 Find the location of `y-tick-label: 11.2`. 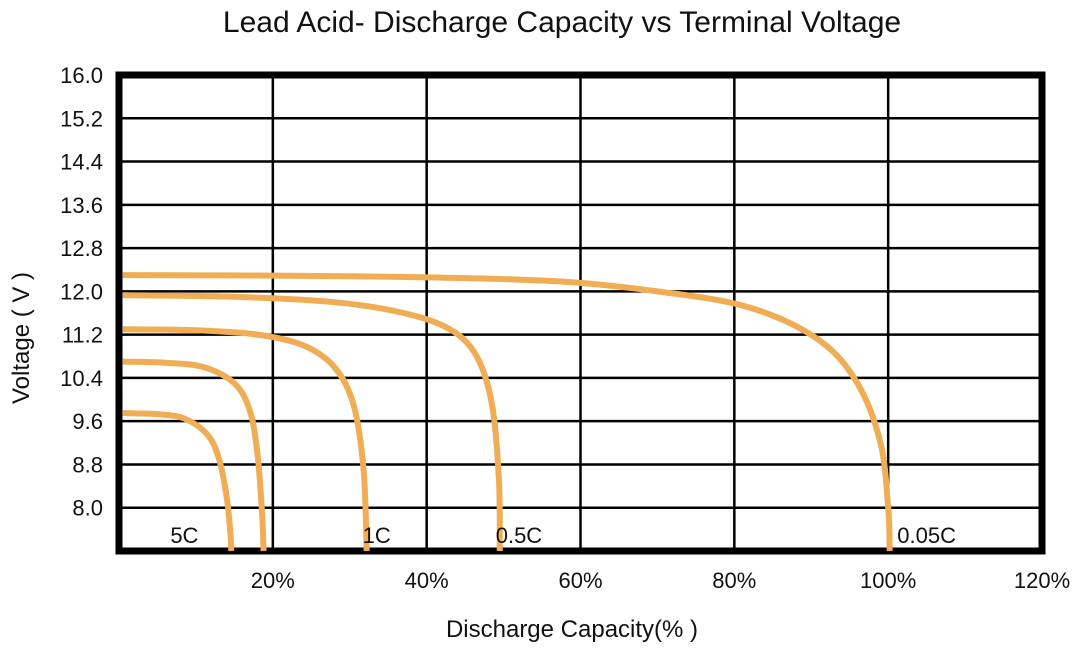

y-tick-label: 11.2 is located at coordinates (82, 335).